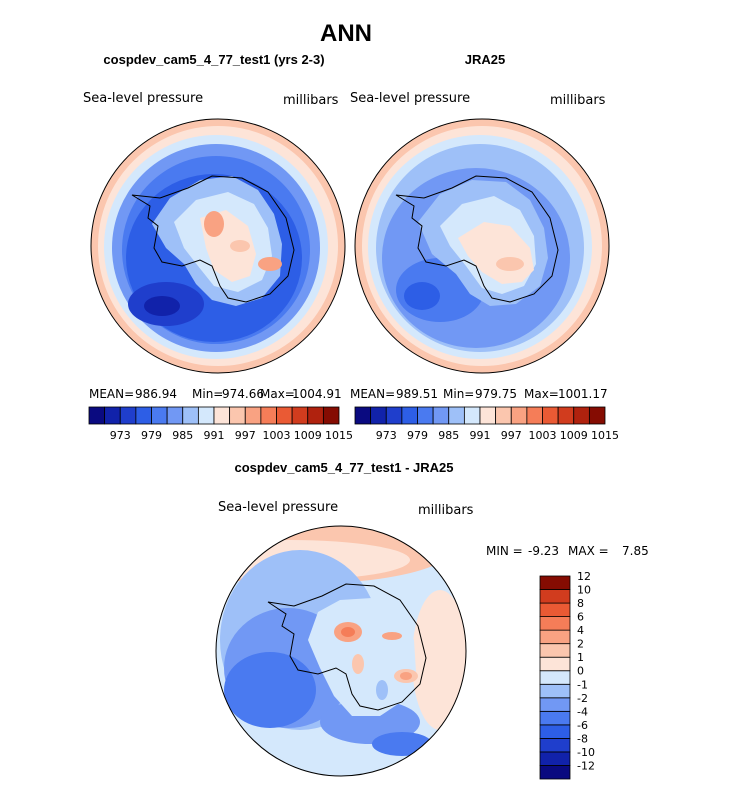 The width and height of the screenshot is (733, 788). Describe the element at coordinates (605, 435) in the screenshot. I see `colorbar-obs-tick-label: 1015` at that location.